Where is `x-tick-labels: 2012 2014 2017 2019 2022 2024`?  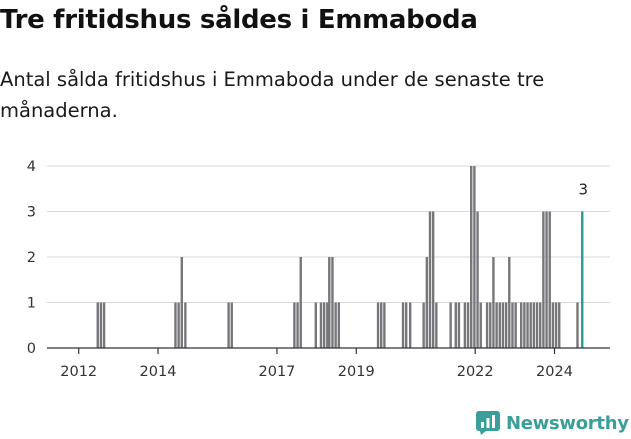 x-tick-labels: 2012 2014 2017 2019 2022 2024 is located at coordinates (316, 372).